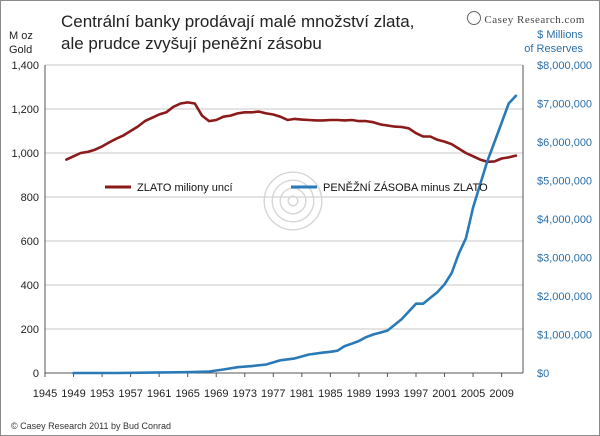 This screenshot has height=436, width=600. I want to click on right-tick-label: $3,000,000, so click(564, 259).